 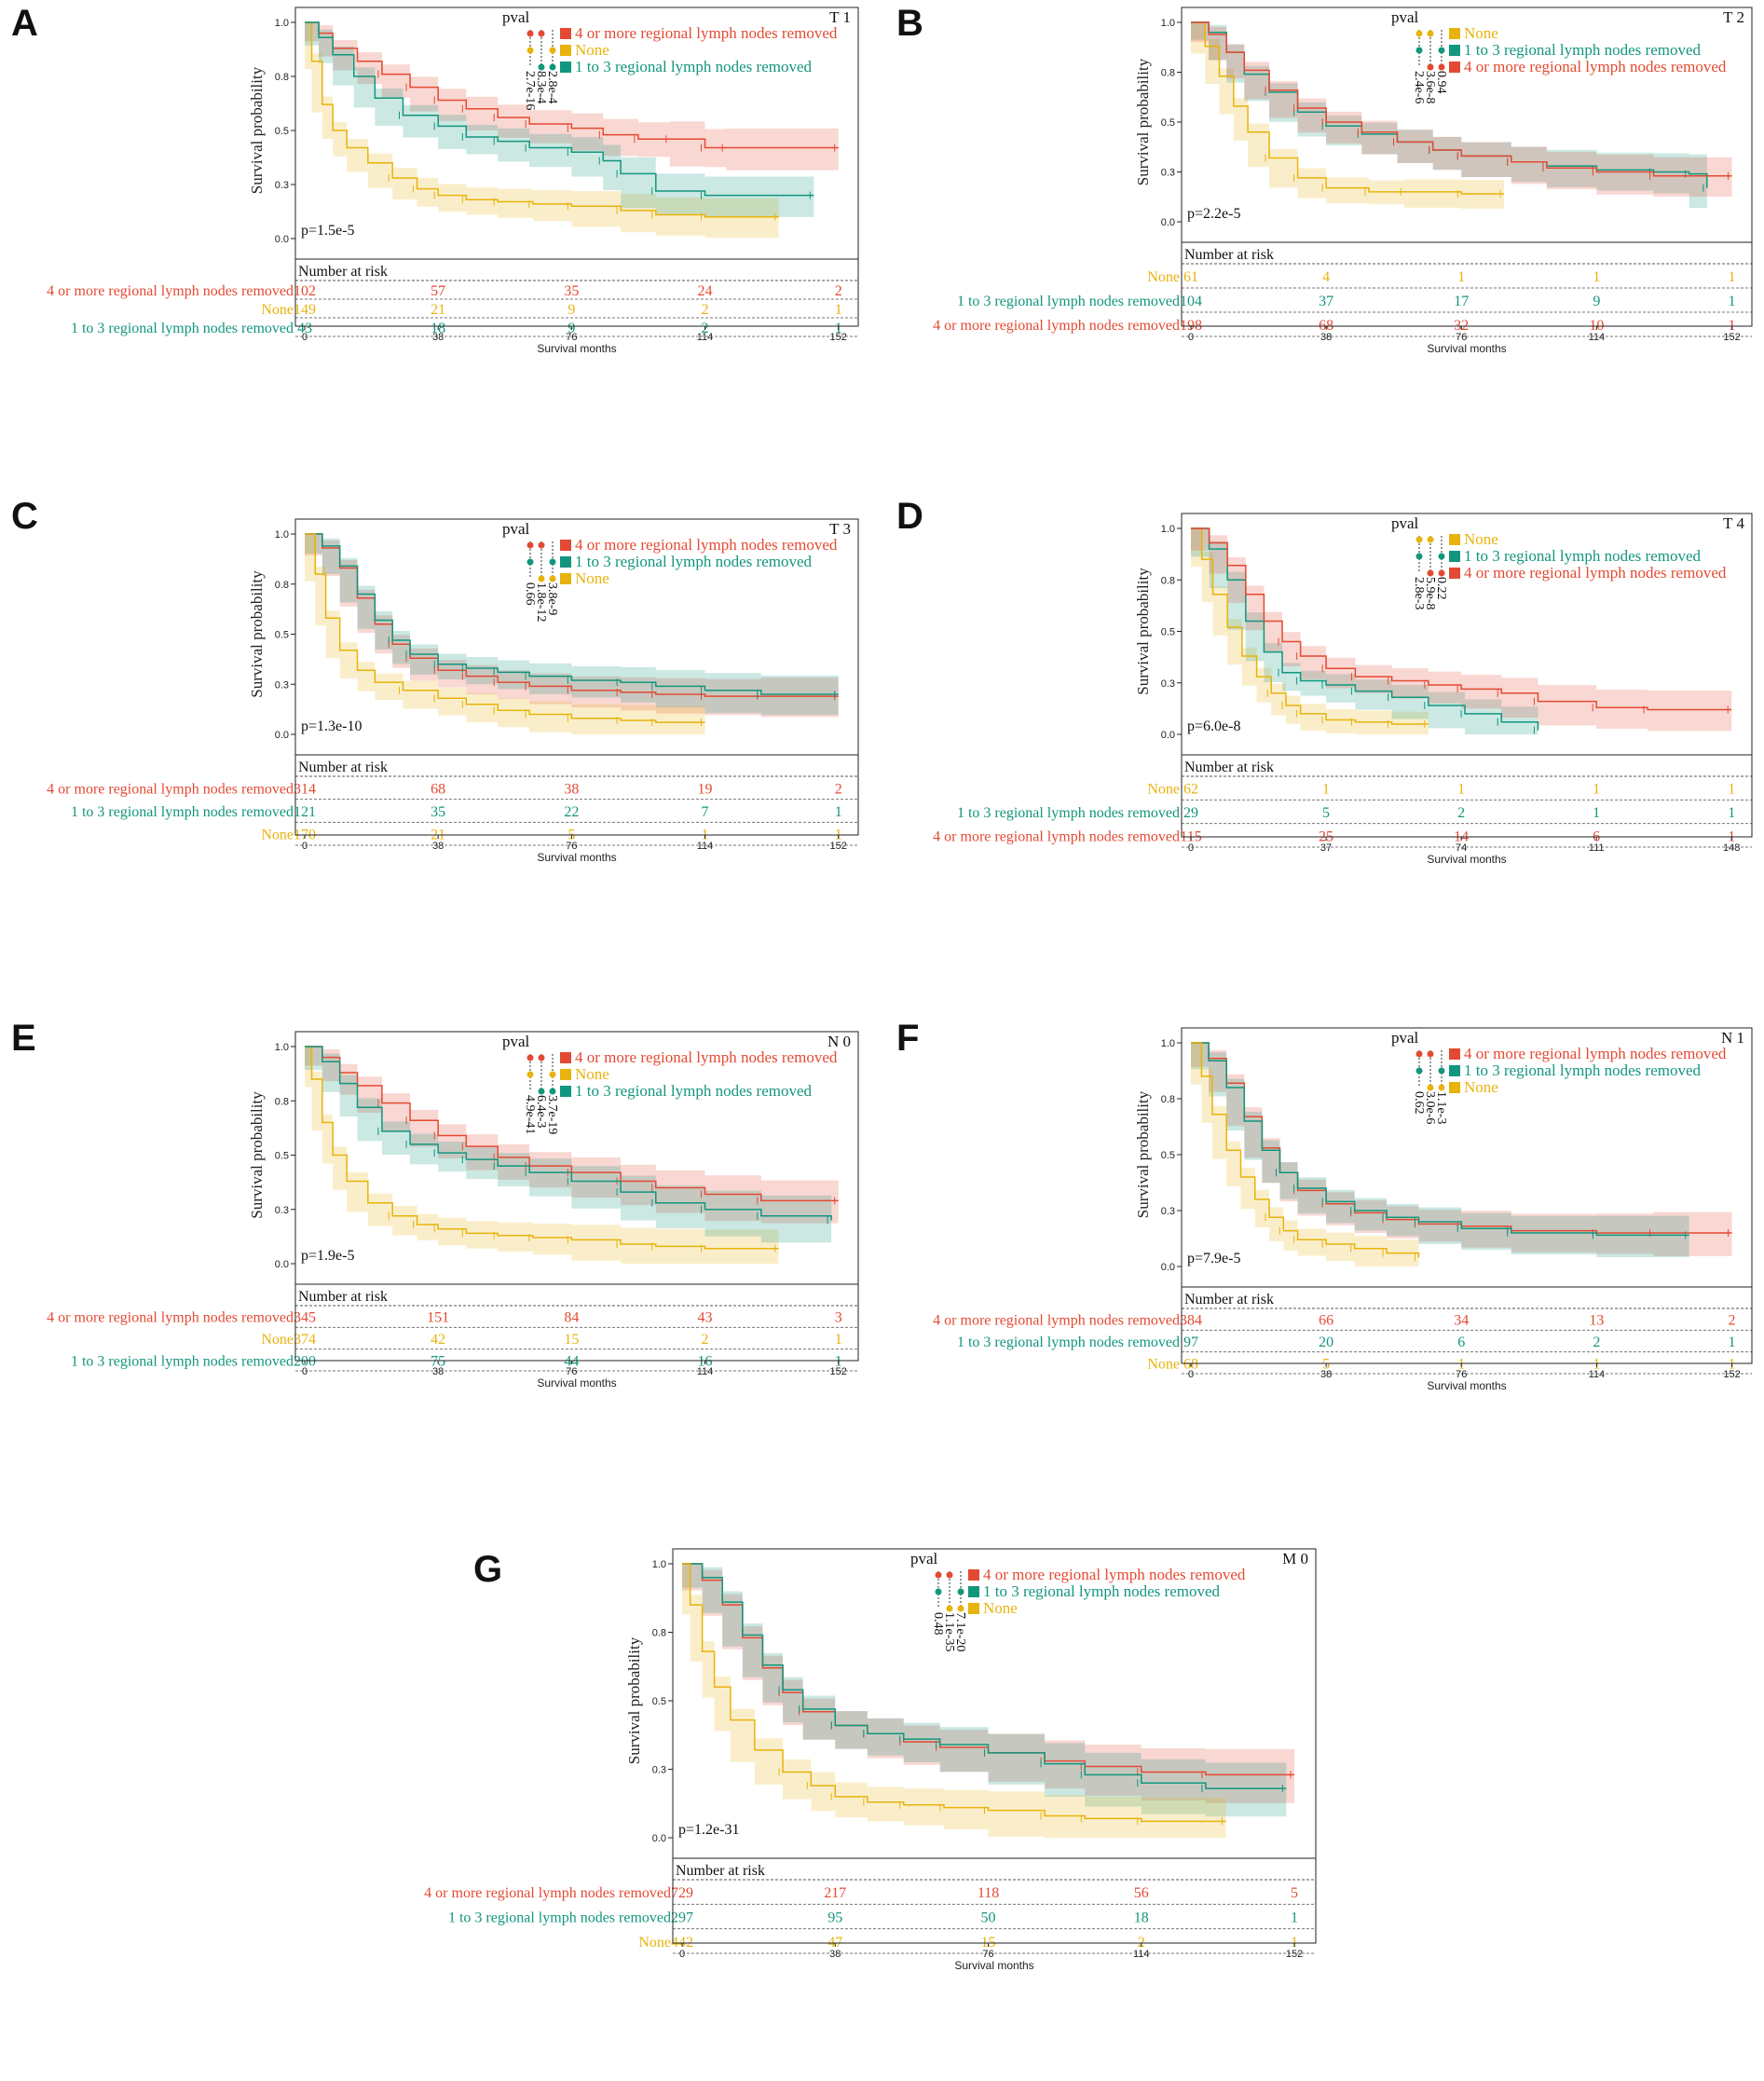 I want to click on pairwise-pvalue: 4.9e-41, so click(x=530, y=1114).